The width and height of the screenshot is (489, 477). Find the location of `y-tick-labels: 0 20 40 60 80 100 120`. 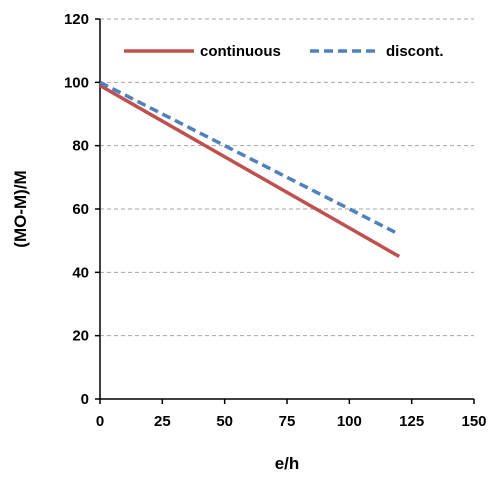

y-tick-labels: 0 20 40 60 80 100 120 is located at coordinates (82, 209).